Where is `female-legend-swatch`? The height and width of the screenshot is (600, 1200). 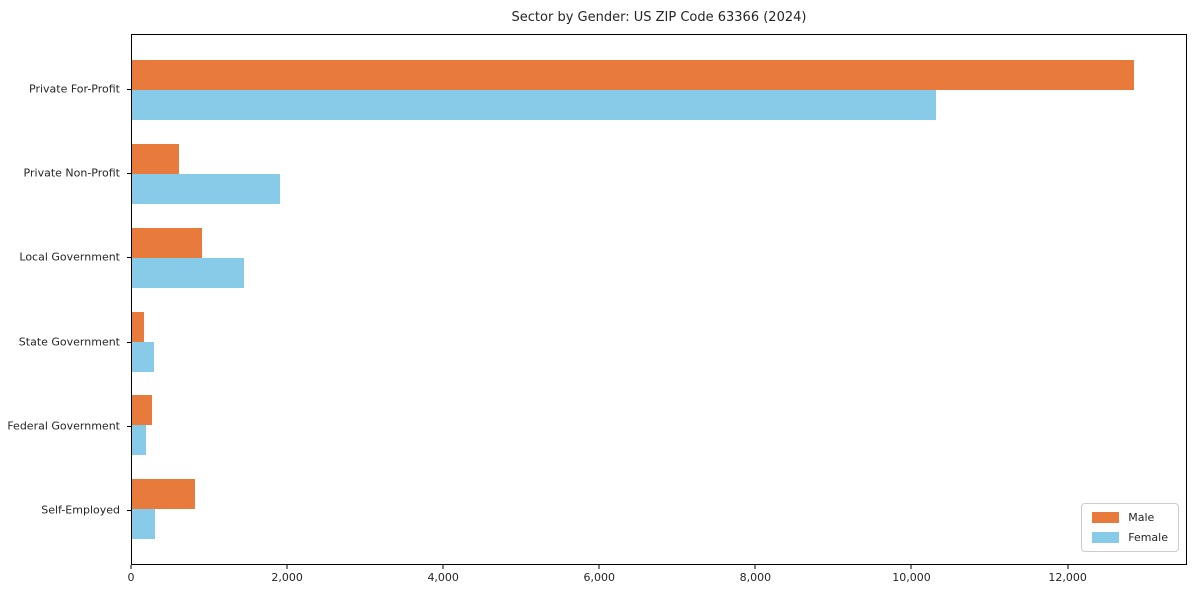
female-legend-swatch is located at coordinates (1106, 537).